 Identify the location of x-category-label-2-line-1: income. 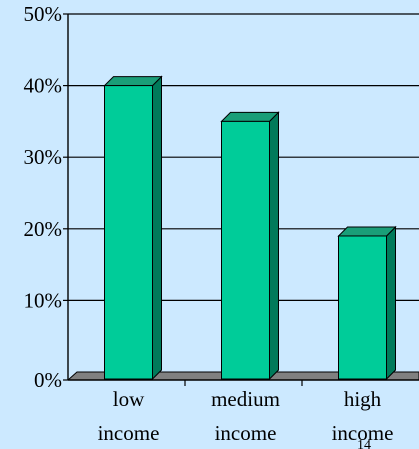
(363, 433).